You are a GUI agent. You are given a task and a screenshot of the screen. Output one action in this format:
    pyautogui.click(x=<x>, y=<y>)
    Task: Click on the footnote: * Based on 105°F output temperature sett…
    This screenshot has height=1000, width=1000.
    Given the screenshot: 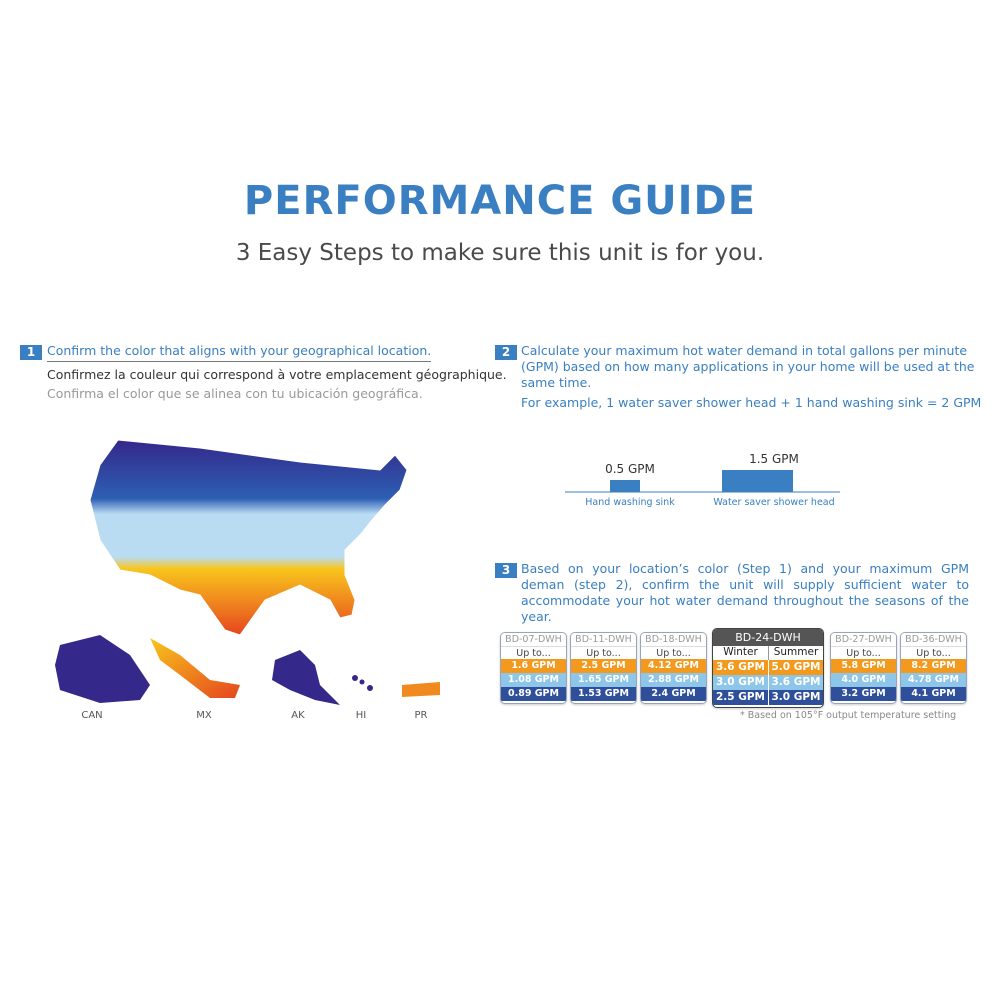 What is the action you would take?
    pyautogui.click(x=848, y=715)
    